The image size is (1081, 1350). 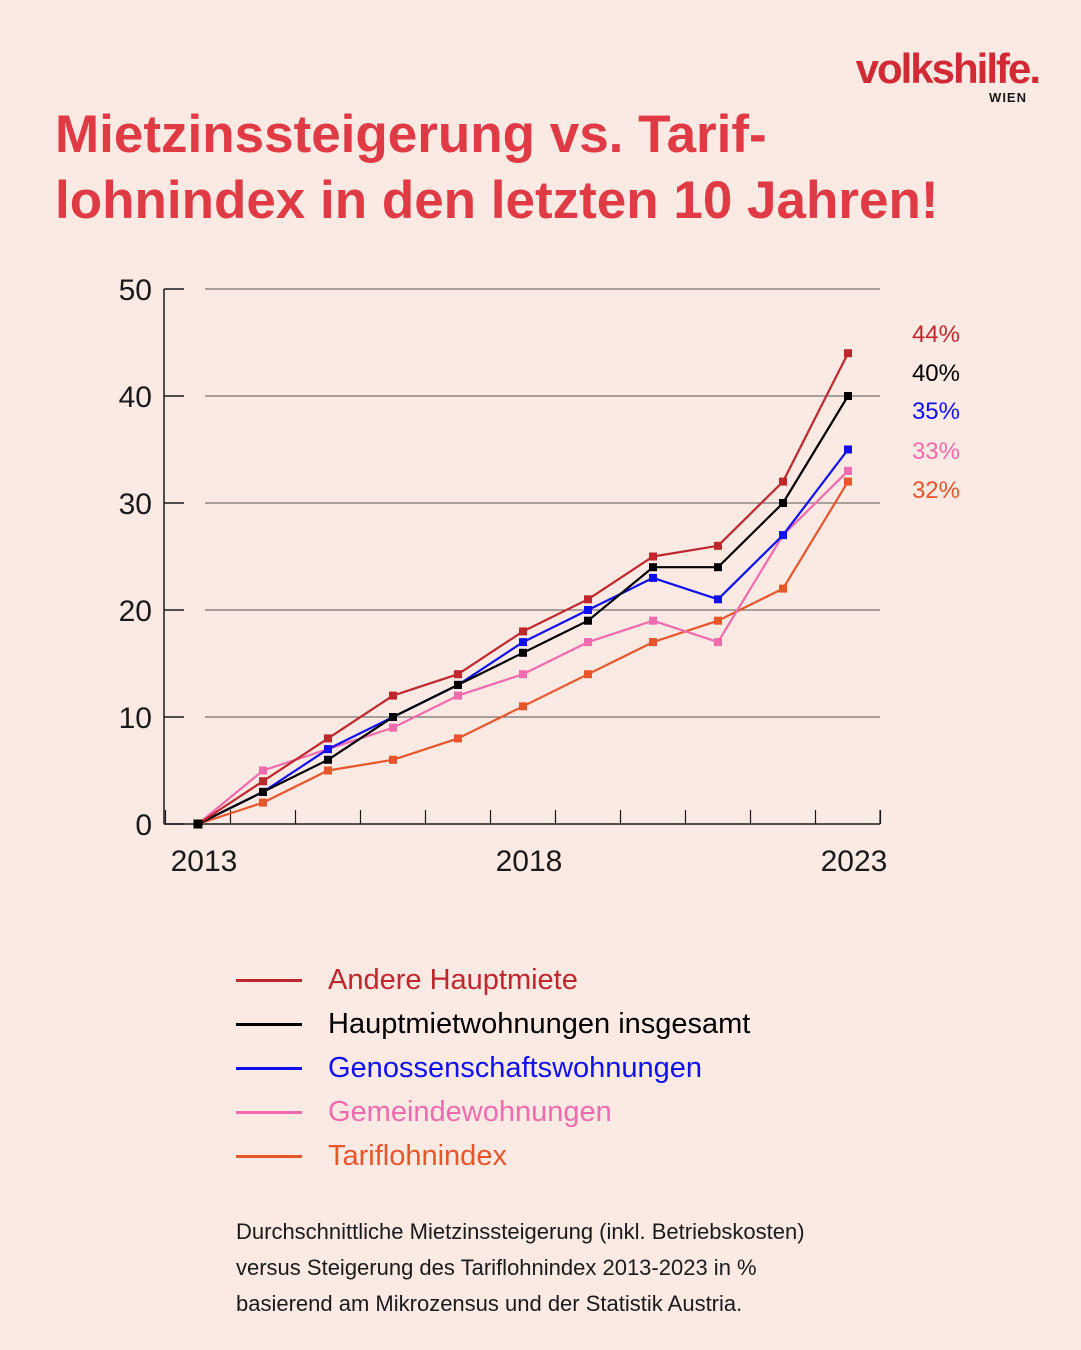 I want to click on end-label: 40%, so click(x=936, y=373).